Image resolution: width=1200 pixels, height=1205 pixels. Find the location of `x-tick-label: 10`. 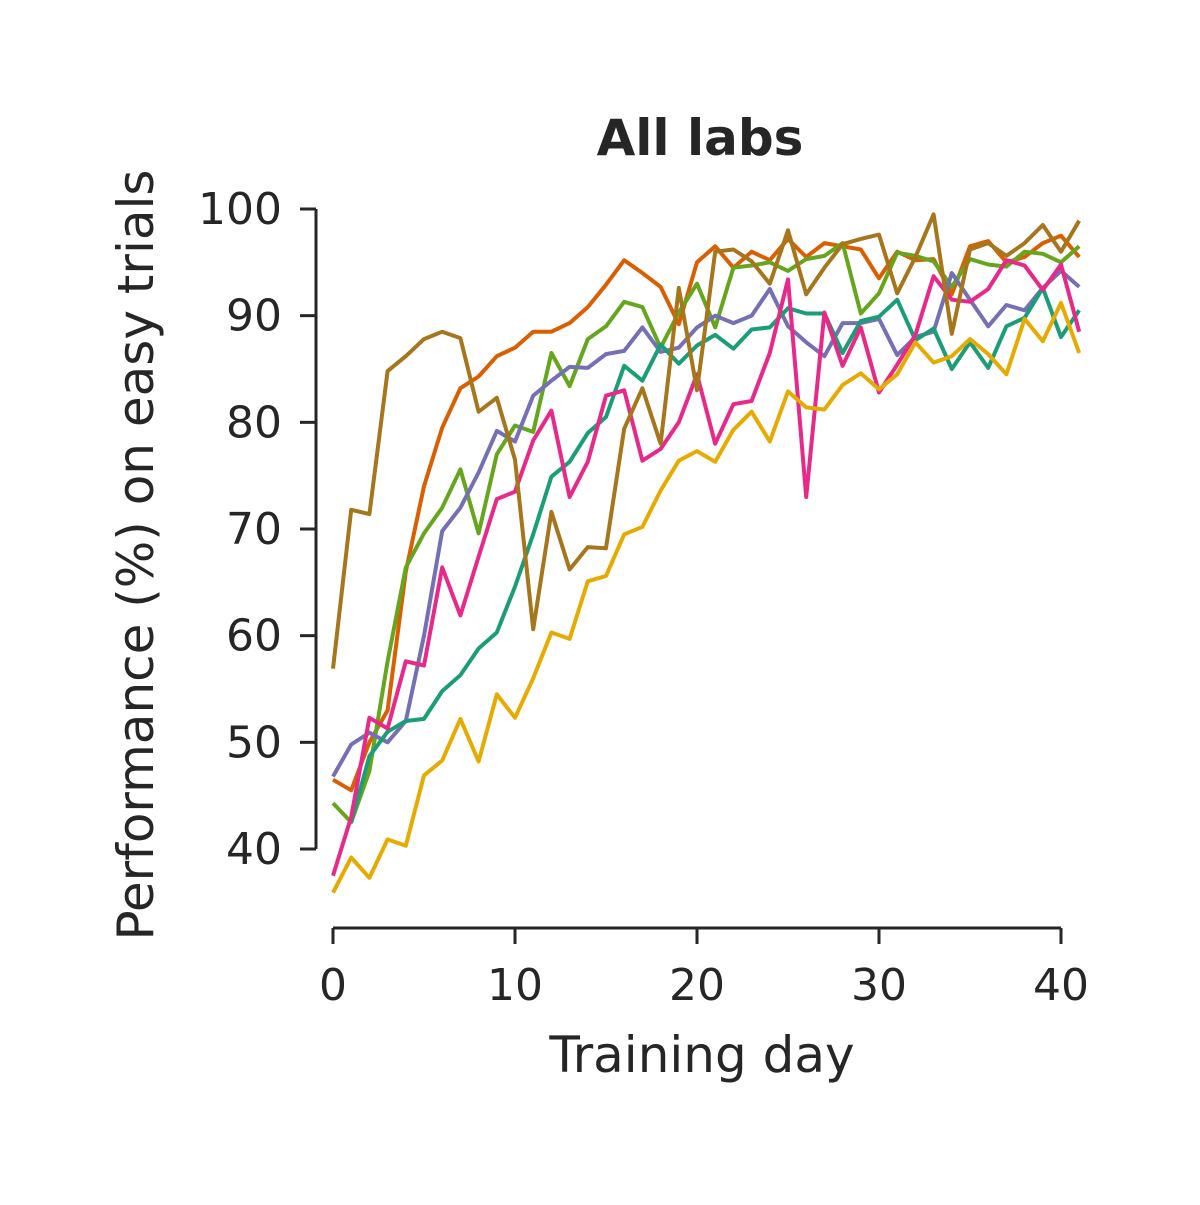

x-tick-label: 10 is located at coordinates (515, 985).